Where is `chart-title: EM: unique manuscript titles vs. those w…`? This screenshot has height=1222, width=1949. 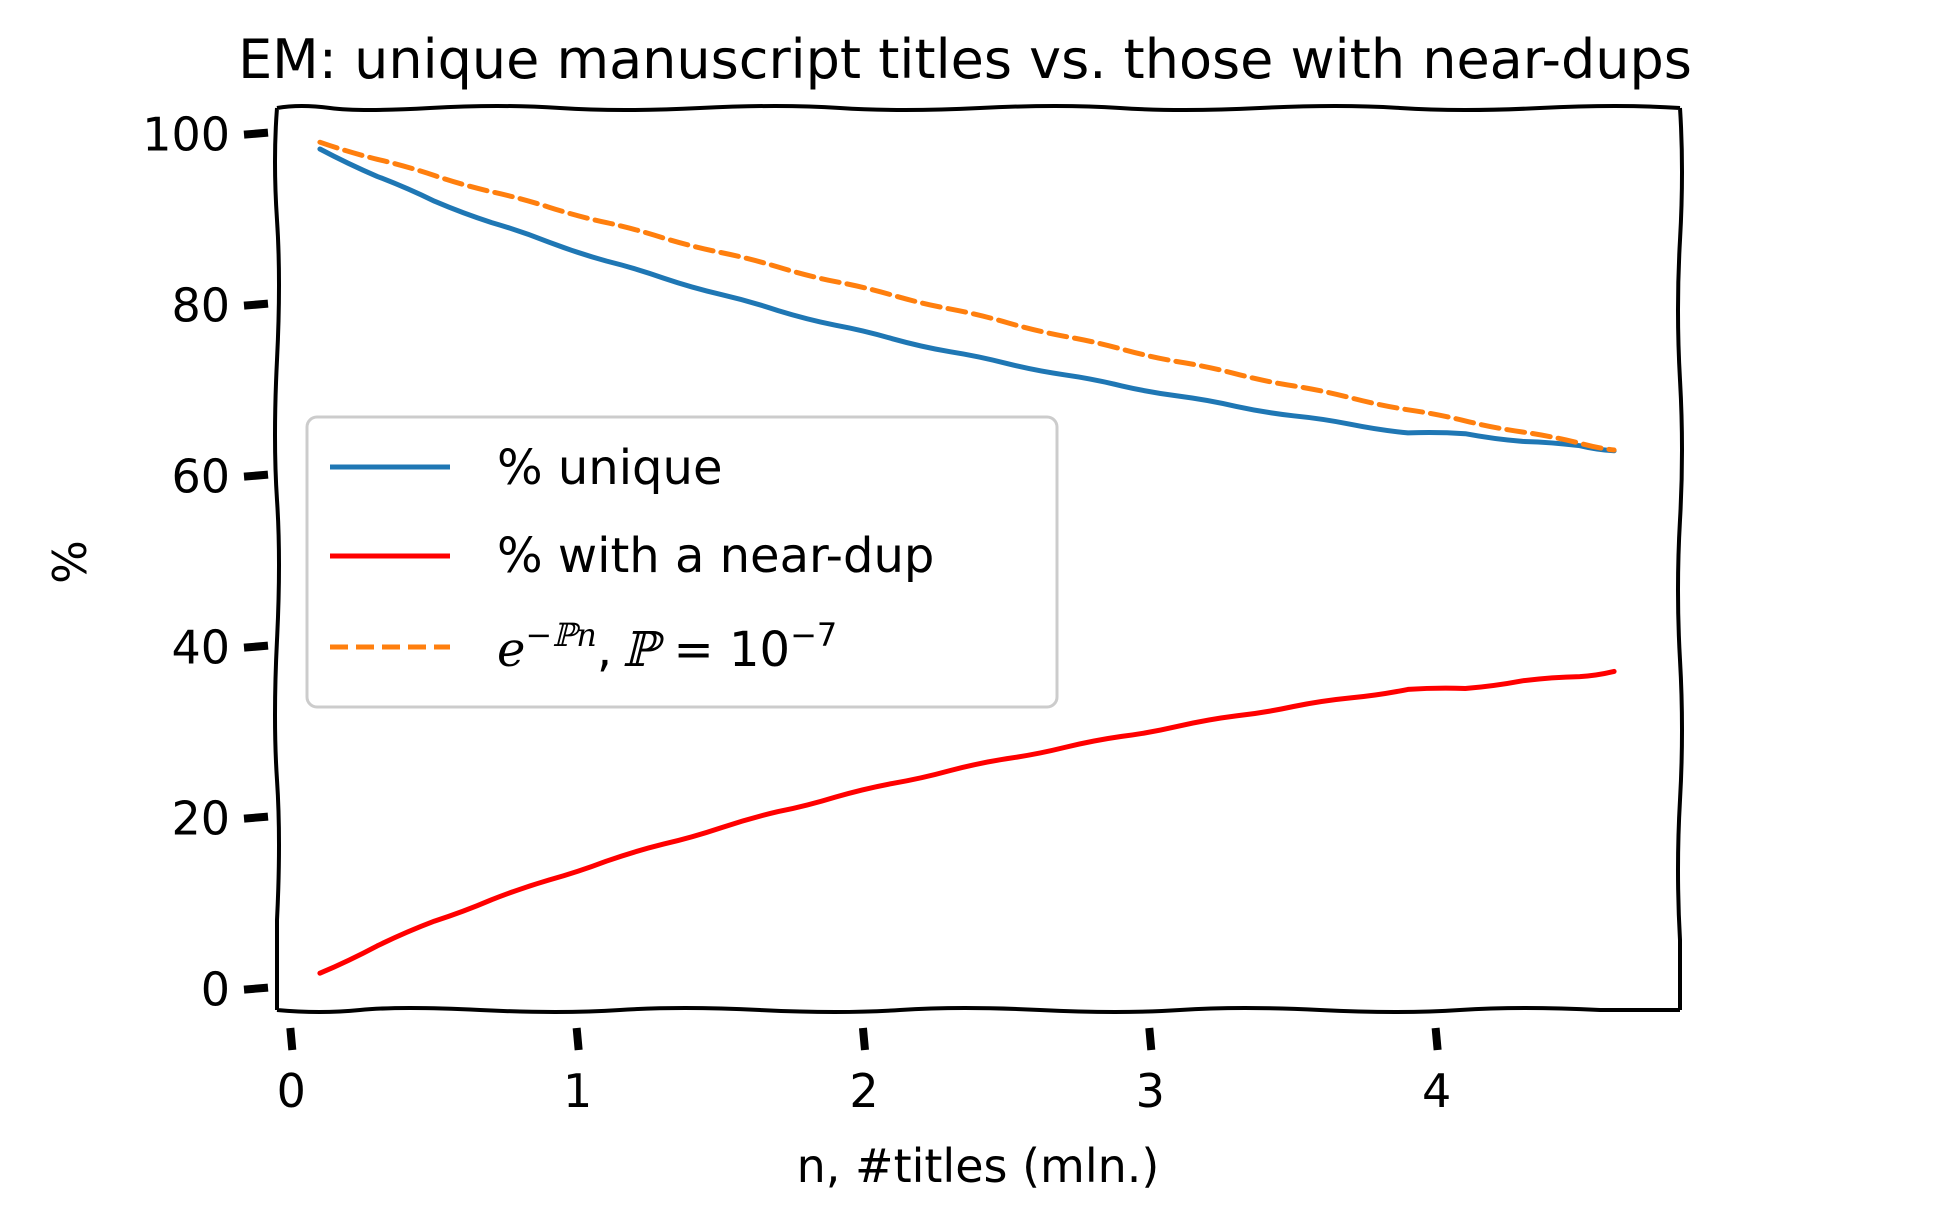
chart-title: EM: unique manuscript titles vs. those w… is located at coordinates (965, 59).